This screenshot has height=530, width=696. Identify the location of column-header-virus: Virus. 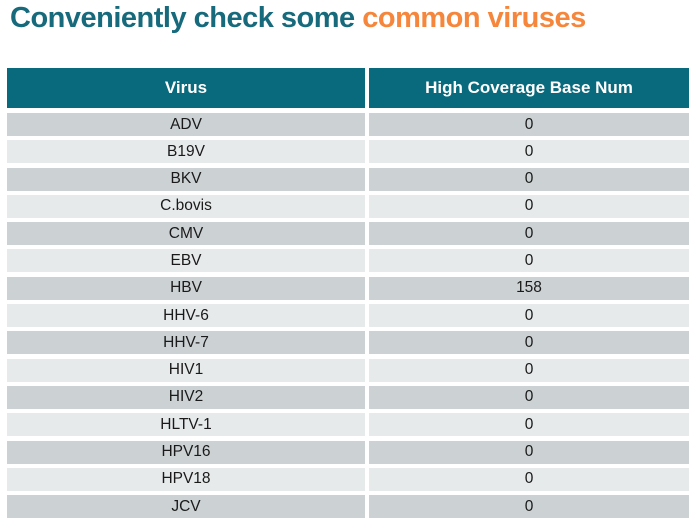
(186, 88).